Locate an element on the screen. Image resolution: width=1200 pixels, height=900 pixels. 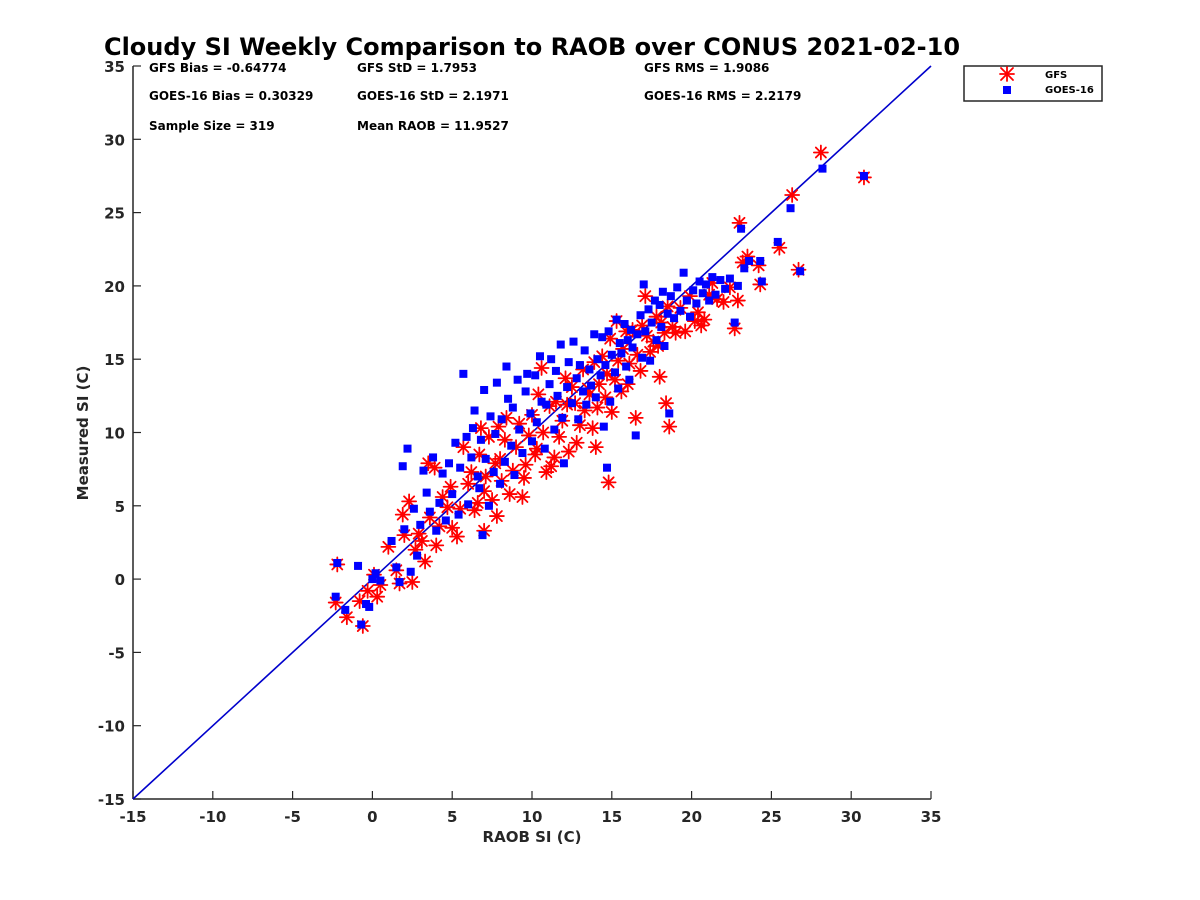
legend-box is located at coordinates (1033, 83).